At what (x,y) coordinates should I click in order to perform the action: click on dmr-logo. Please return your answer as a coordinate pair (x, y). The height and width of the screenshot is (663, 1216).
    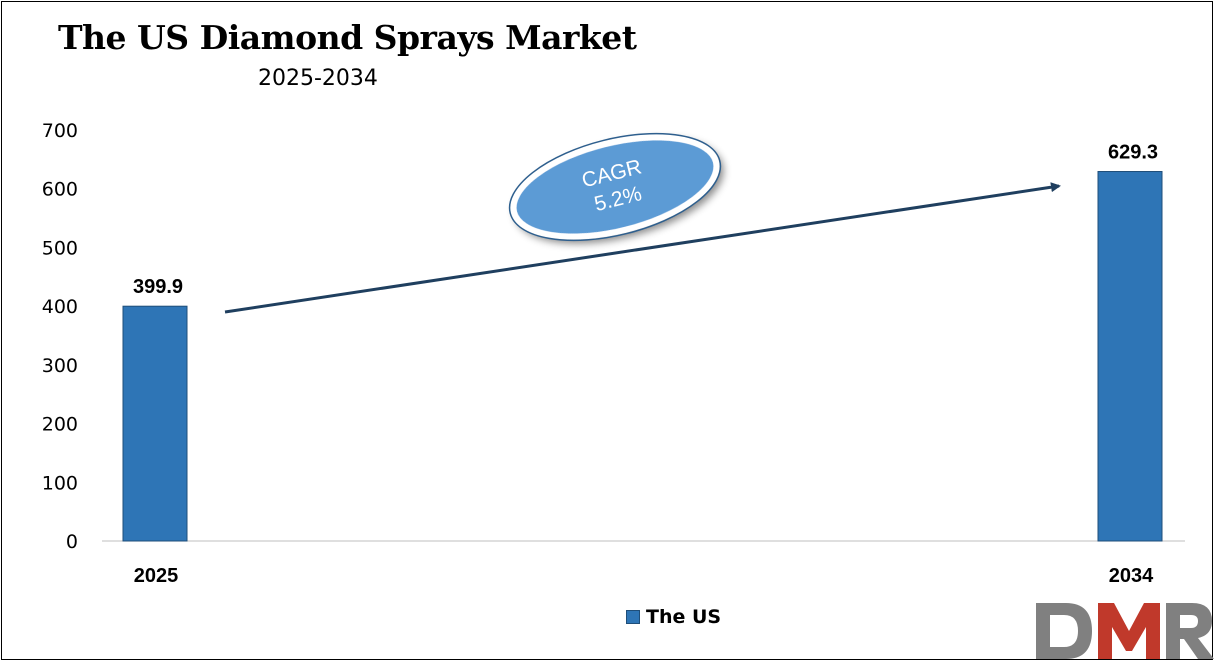
    Looking at the image, I should click on (1125, 631).